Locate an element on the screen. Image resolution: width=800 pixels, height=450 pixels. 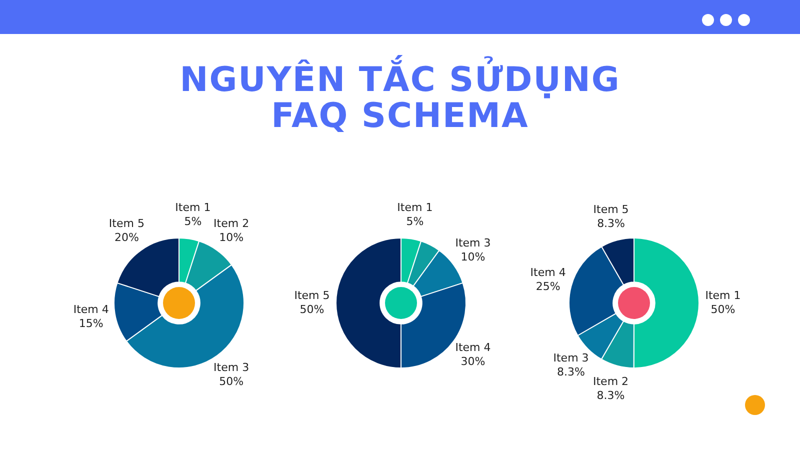
data-label: 25% is located at coordinates (548, 286).